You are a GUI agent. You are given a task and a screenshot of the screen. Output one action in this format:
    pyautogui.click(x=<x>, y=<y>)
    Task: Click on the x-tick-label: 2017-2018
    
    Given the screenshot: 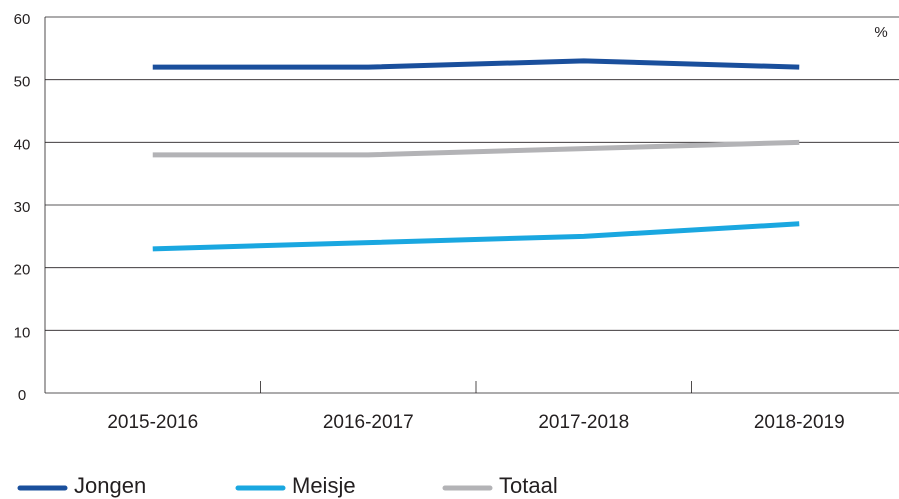 What is the action you would take?
    pyautogui.click(x=583, y=422)
    